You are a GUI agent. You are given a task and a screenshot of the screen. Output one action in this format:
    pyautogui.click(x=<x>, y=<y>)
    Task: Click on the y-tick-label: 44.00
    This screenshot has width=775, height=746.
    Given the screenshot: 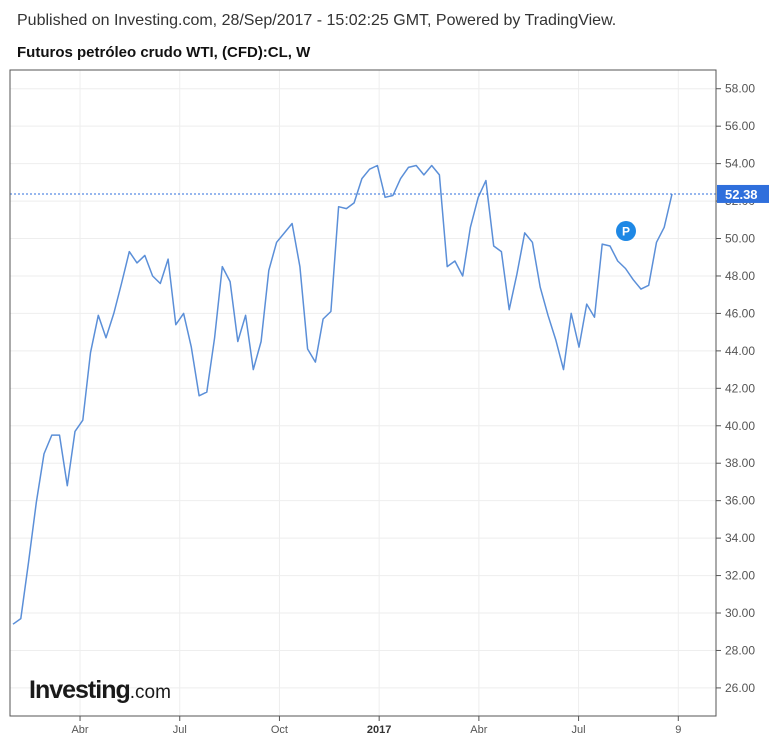 What is the action you would take?
    pyautogui.click(x=740, y=351)
    